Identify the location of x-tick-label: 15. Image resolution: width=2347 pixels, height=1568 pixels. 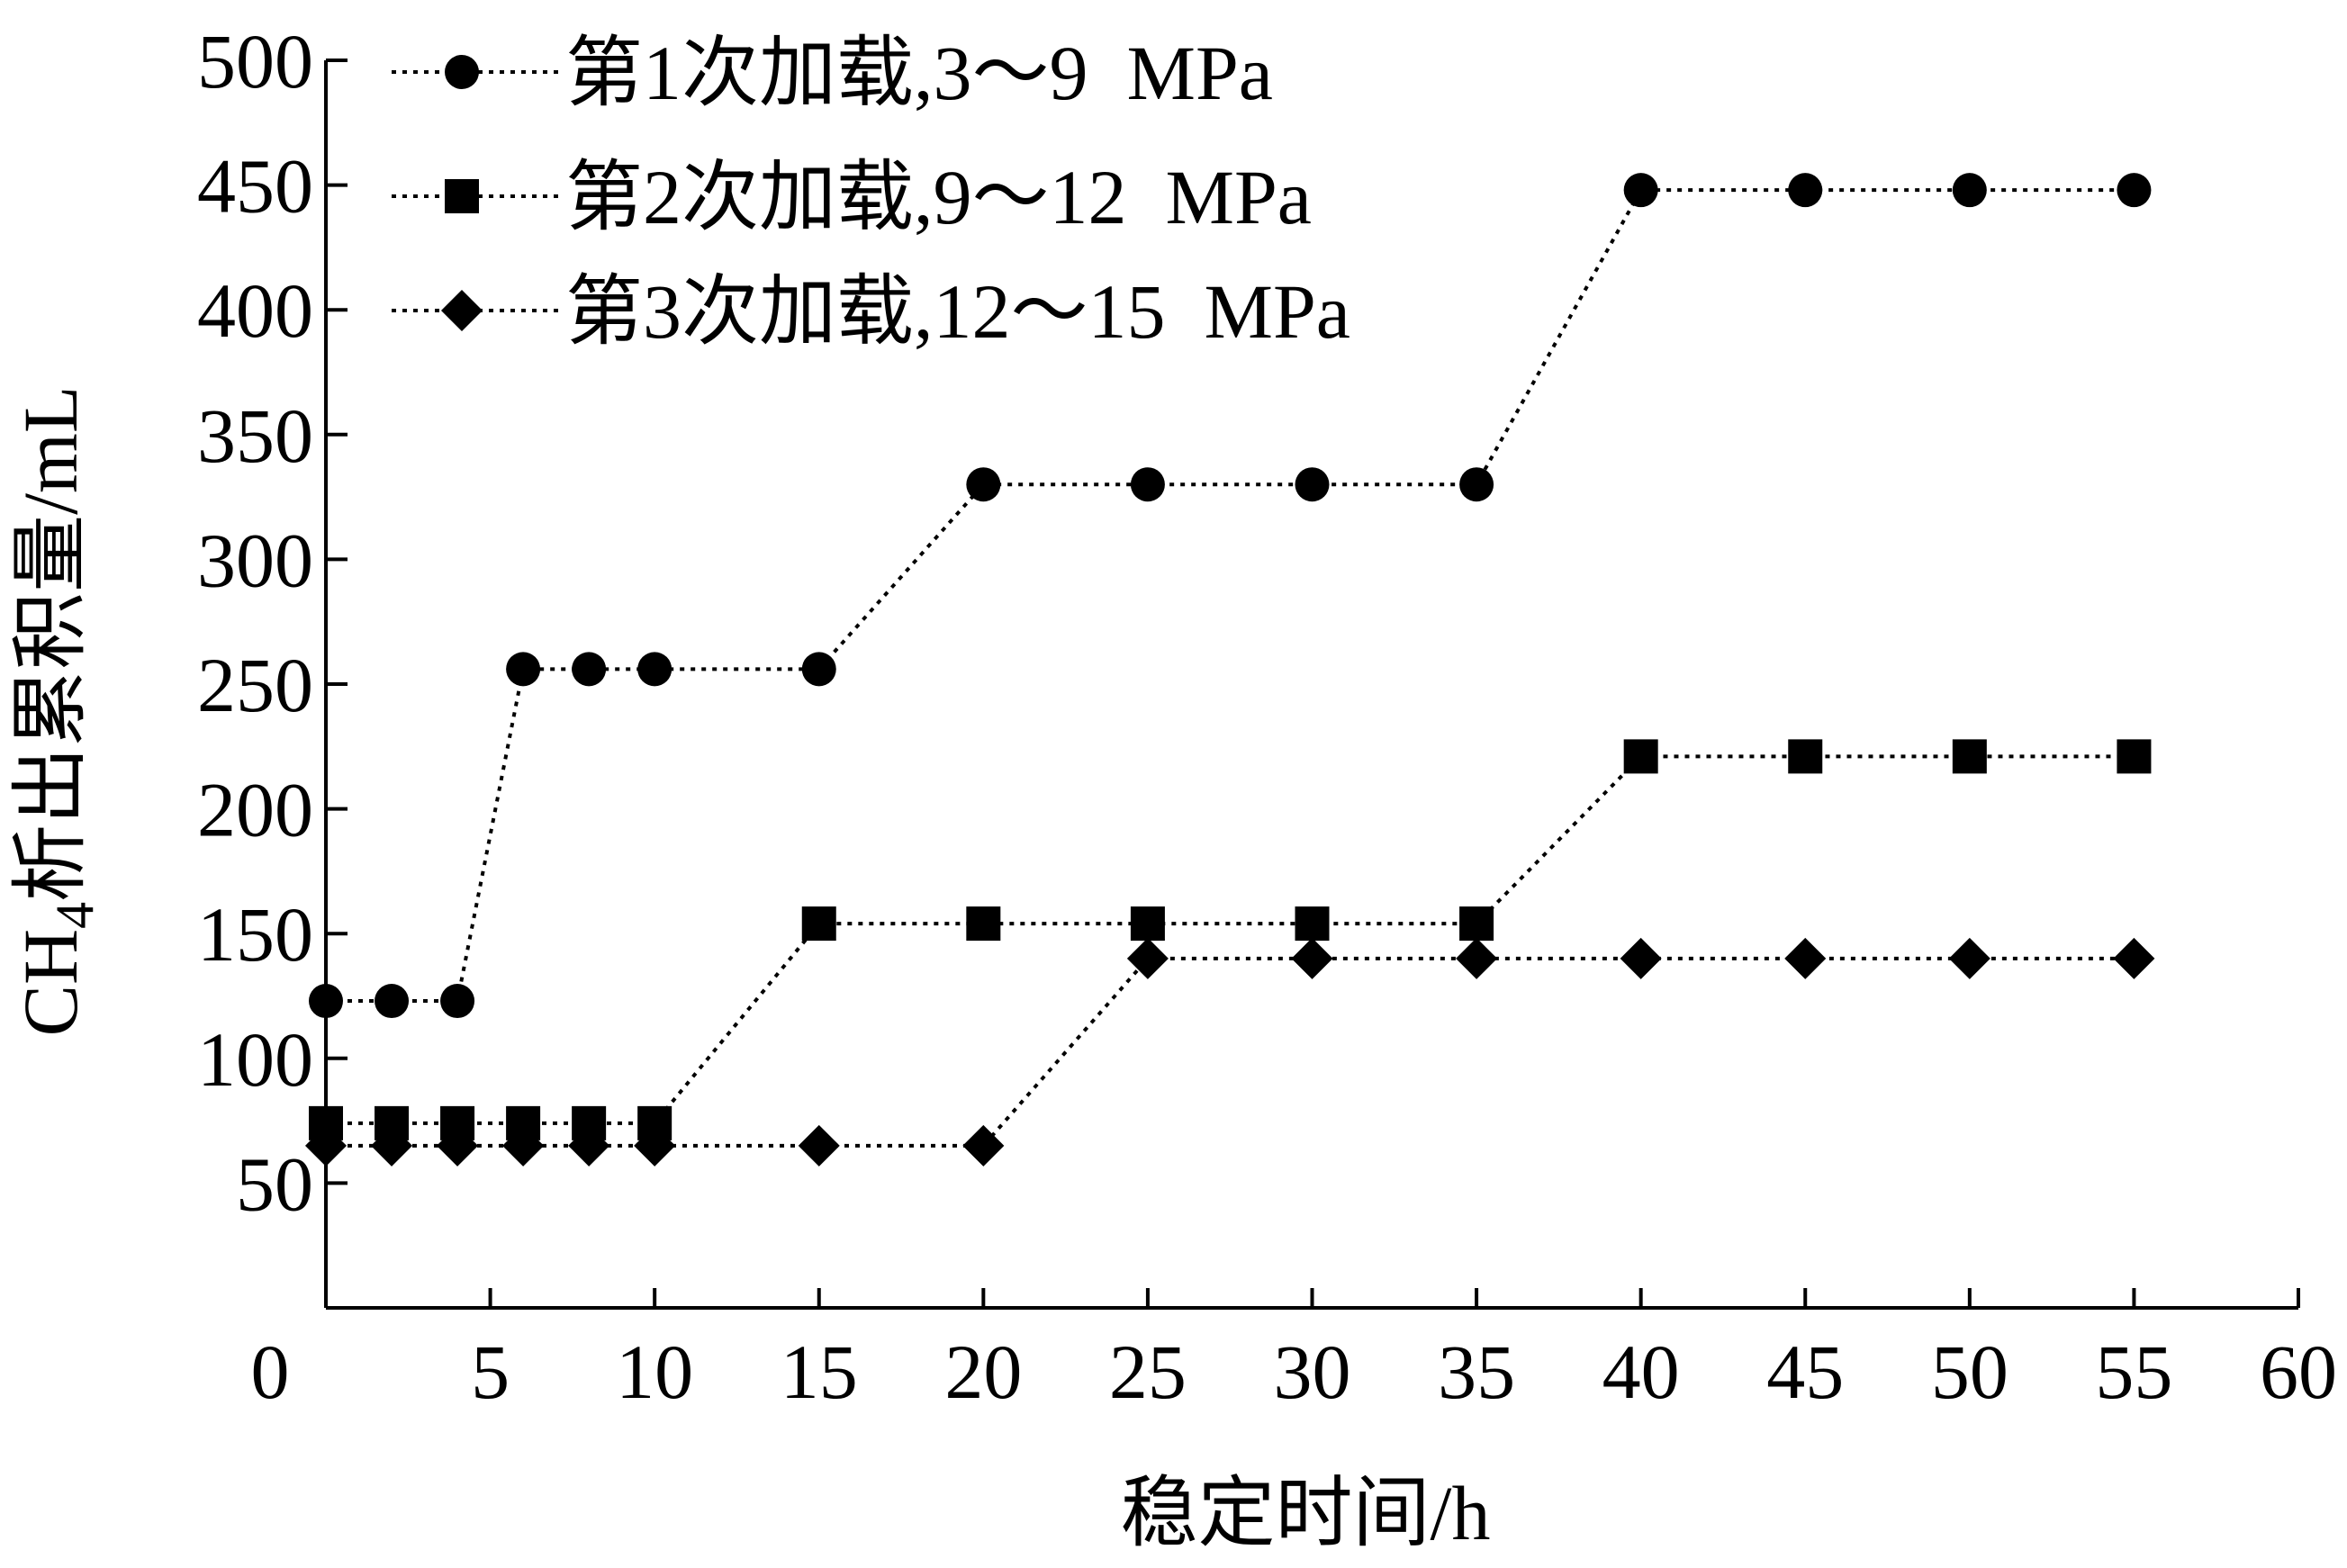
(819, 1372).